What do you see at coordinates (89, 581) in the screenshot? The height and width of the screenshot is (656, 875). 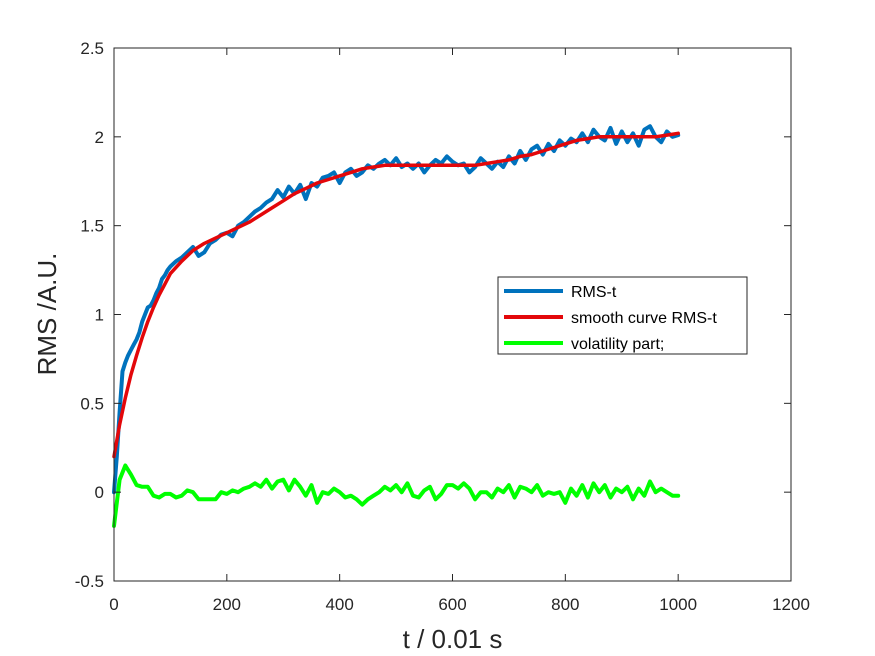 I see `y-tick-label: -0.5` at bounding box center [89, 581].